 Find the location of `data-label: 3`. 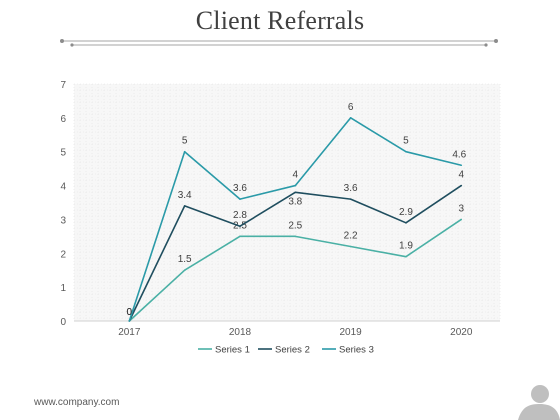

data-label: 3 is located at coordinates (461, 208).